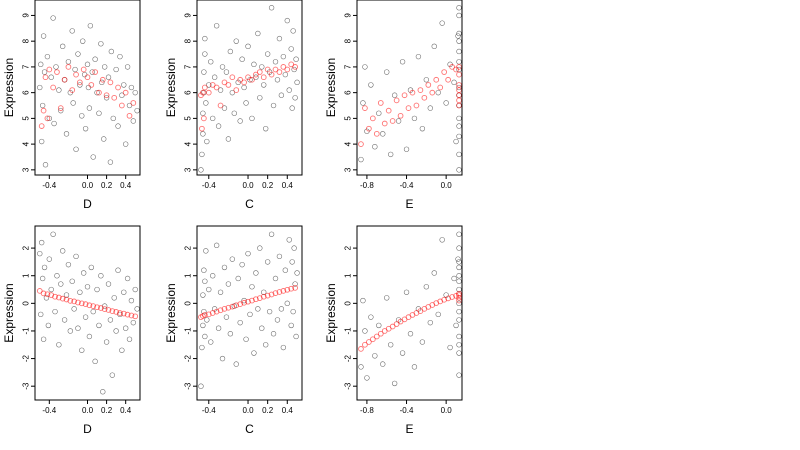 Image resolution: width=800 pixels, height=450 pixels. Describe the element at coordinates (26, 92) in the screenshot. I see `y-tick-label: 6` at that location.